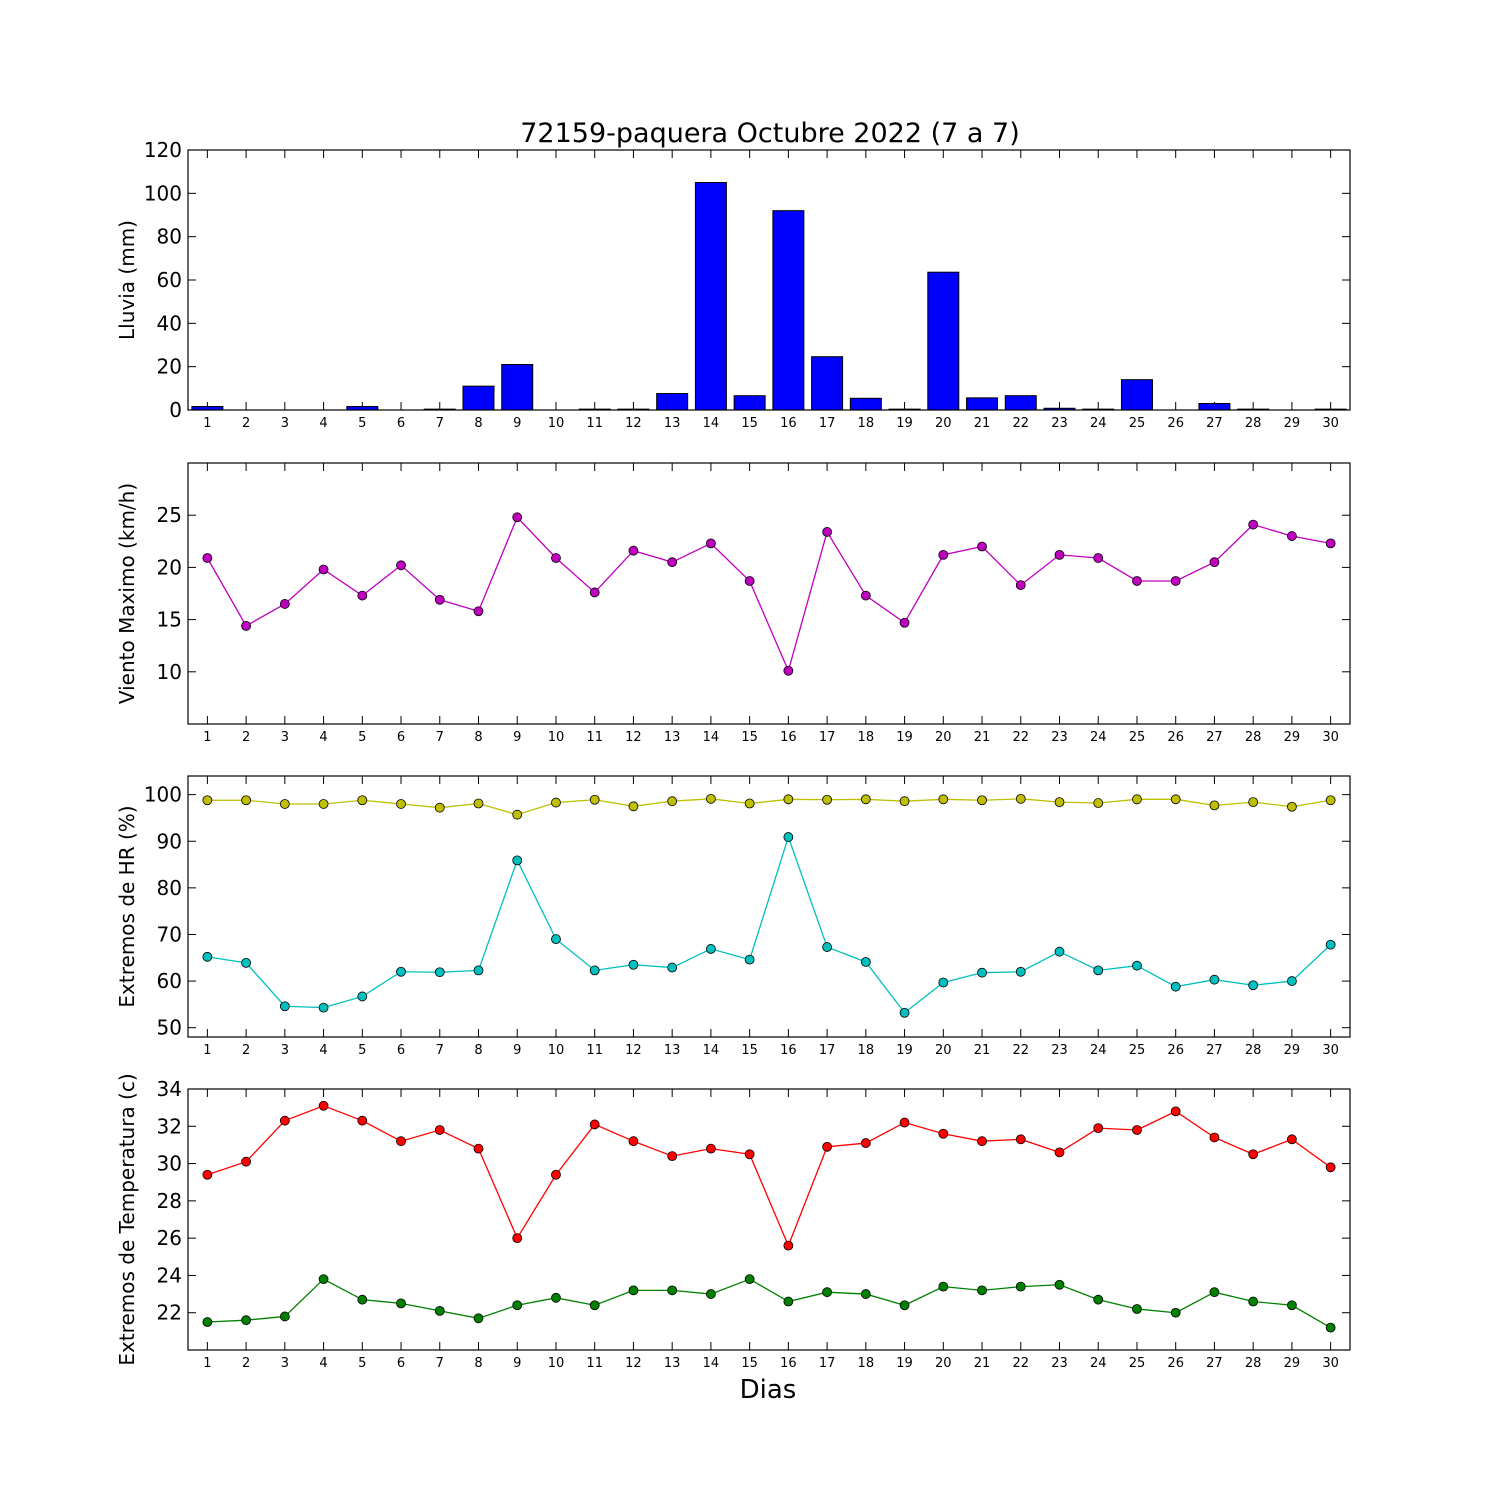  Describe the element at coordinates (169, 567) in the screenshot. I see `y-tick-label: 20` at that location.